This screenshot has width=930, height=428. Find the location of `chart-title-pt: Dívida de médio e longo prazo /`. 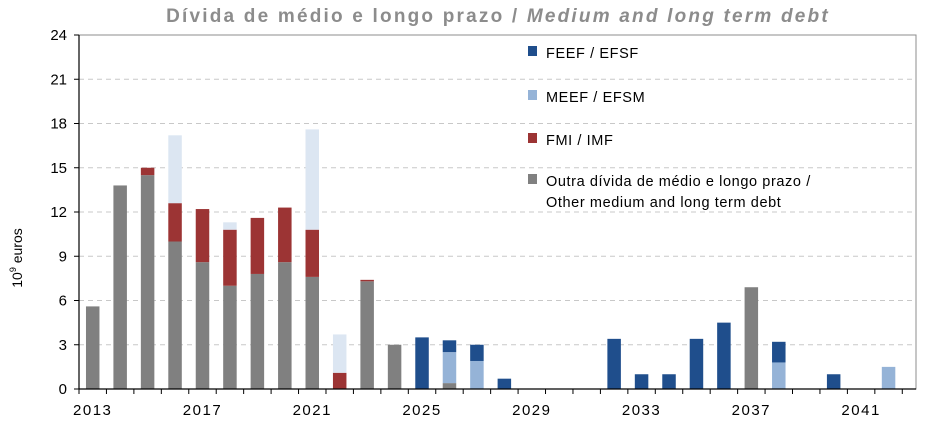

chart-title-pt: Dívida de médio e longo prazo / is located at coordinates (346, 16).